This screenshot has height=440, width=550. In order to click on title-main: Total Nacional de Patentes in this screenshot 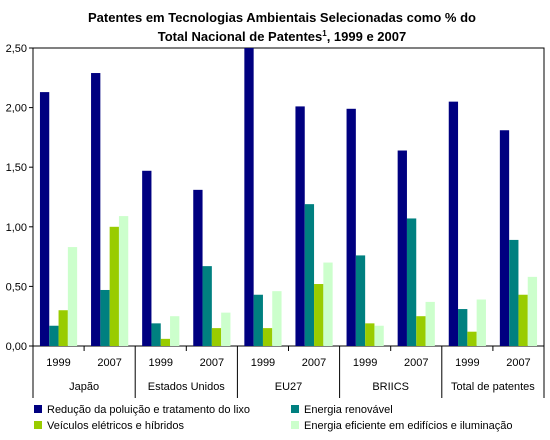, I will do `click(240, 36)`.